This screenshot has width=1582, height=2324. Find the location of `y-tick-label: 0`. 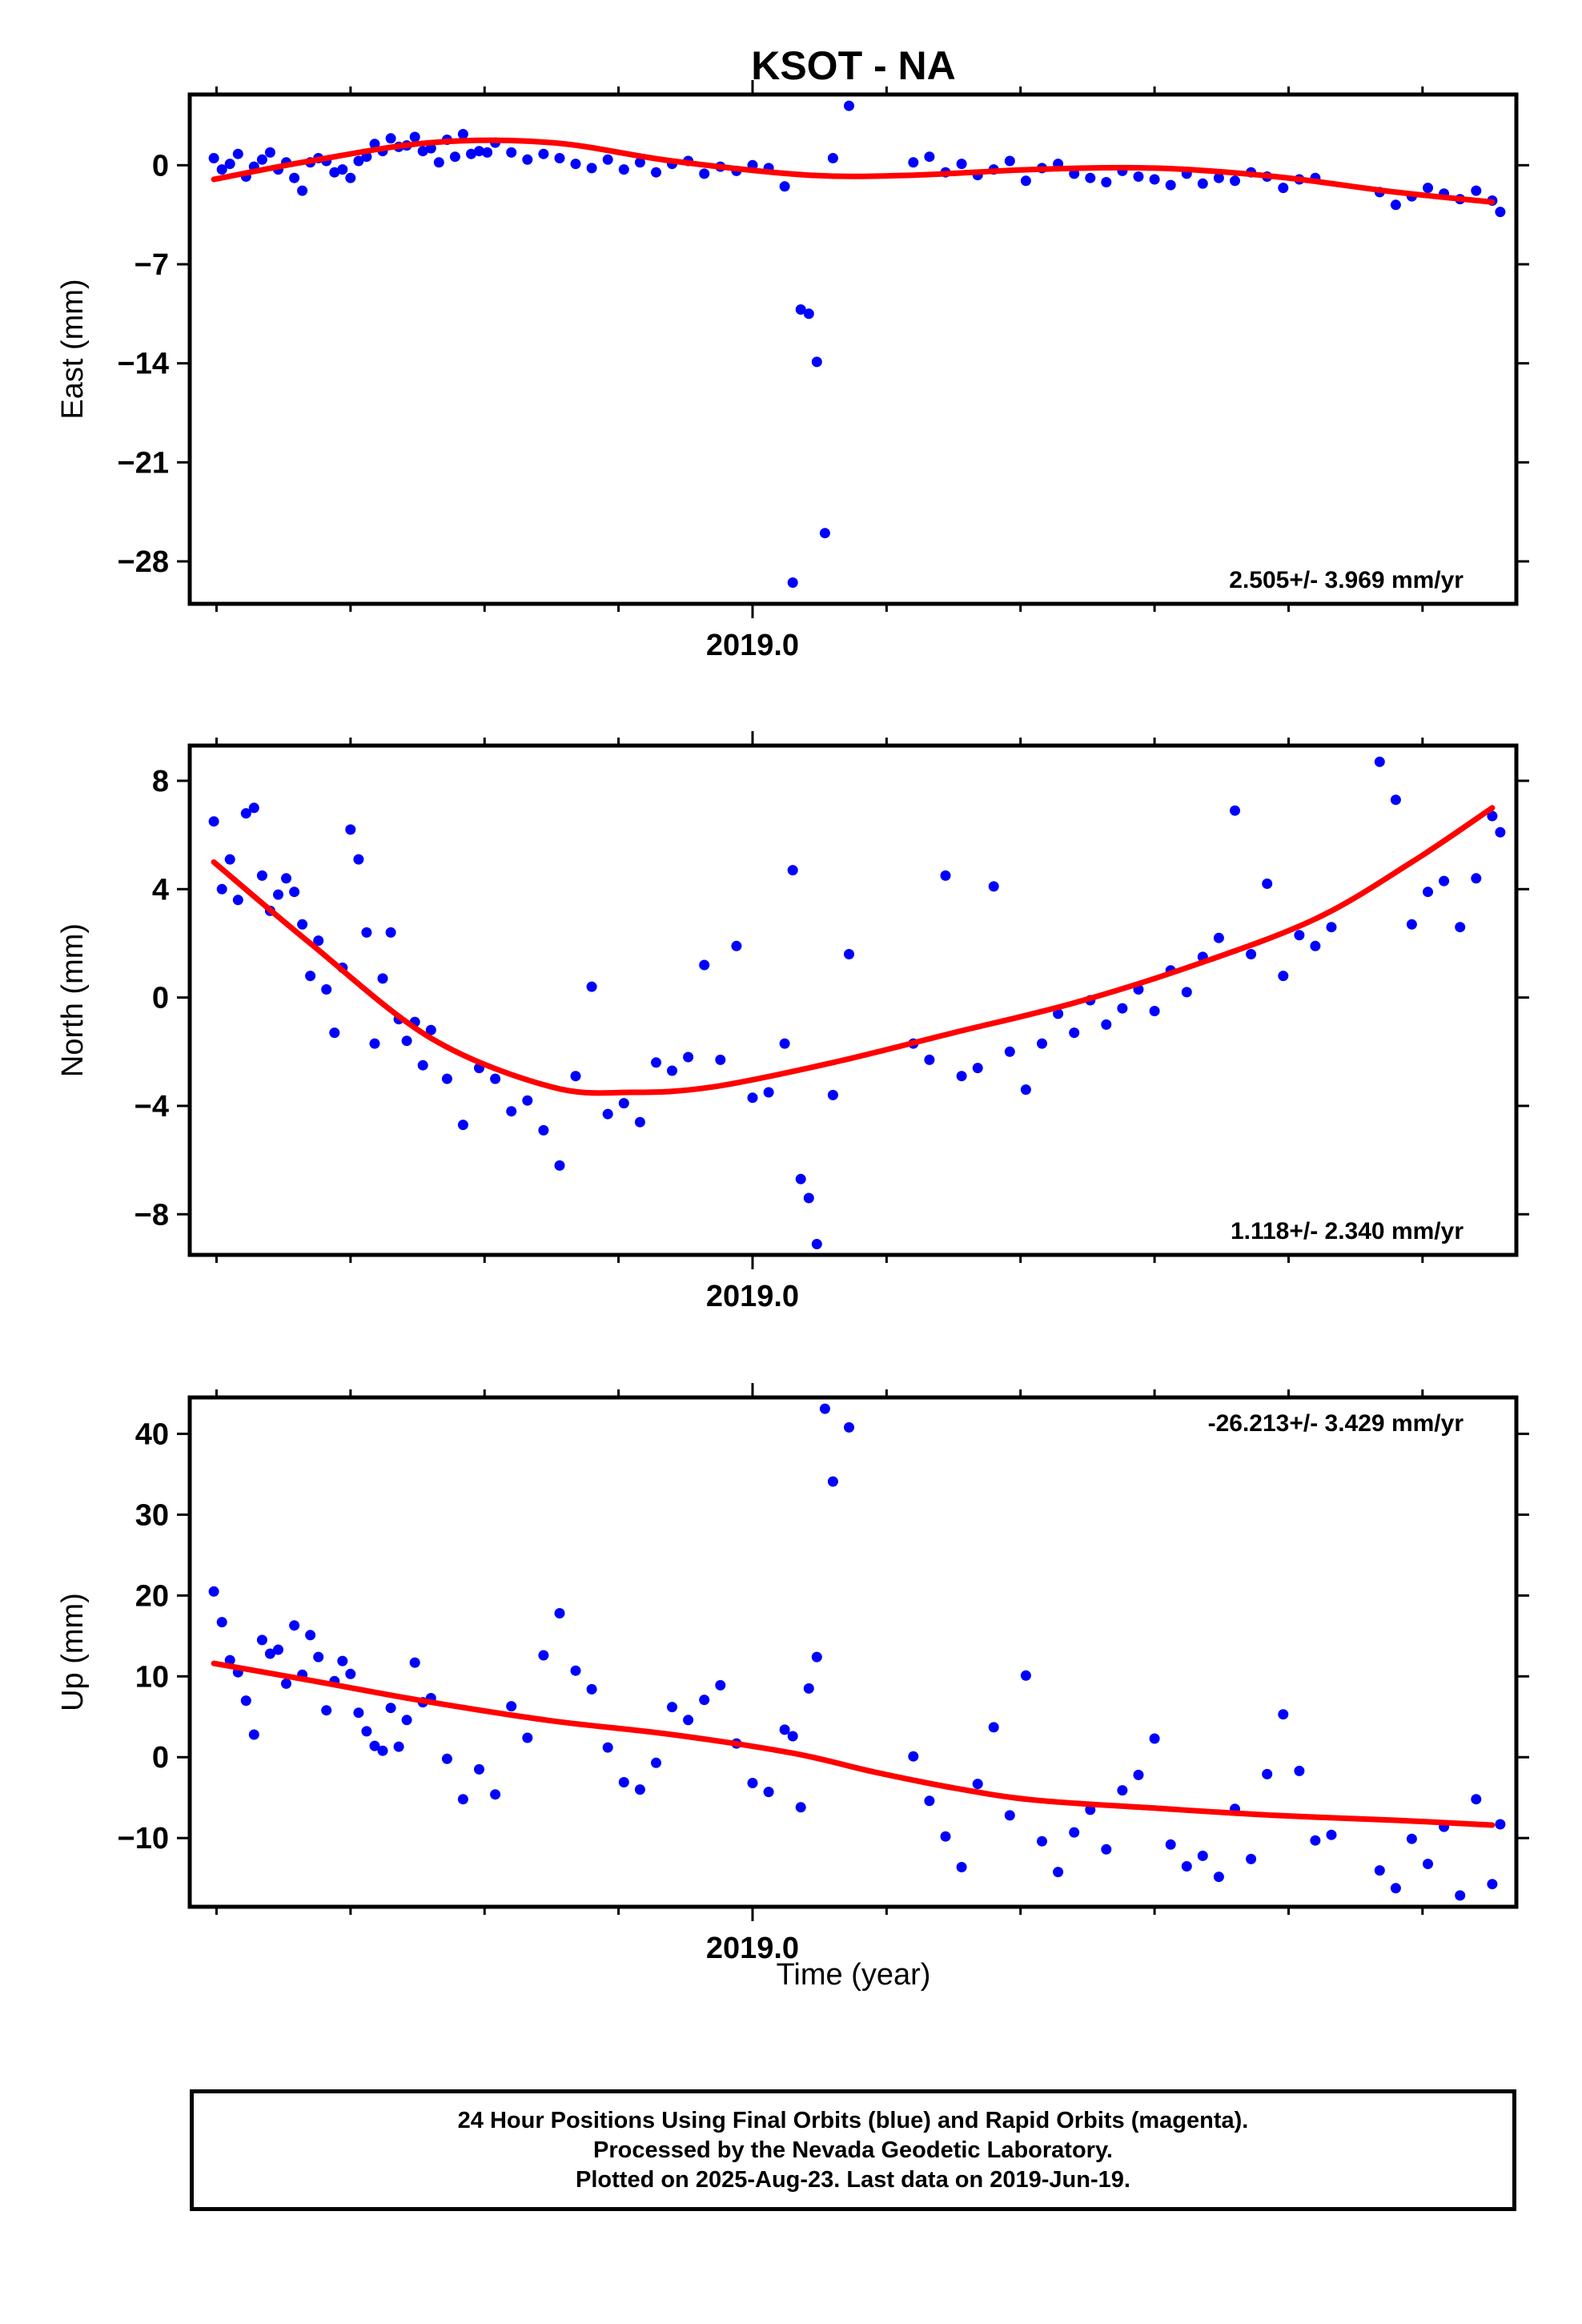

y-tick-label: 0 is located at coordinates (161, 1758).